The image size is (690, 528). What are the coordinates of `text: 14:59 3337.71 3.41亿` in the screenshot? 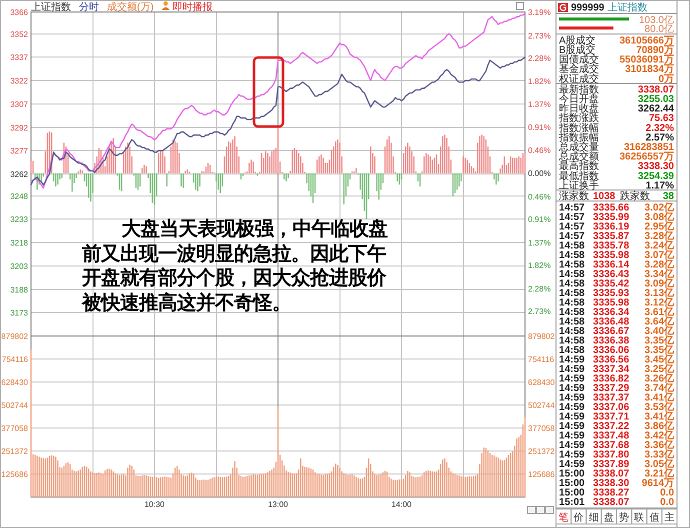 It's located at (617, 416).